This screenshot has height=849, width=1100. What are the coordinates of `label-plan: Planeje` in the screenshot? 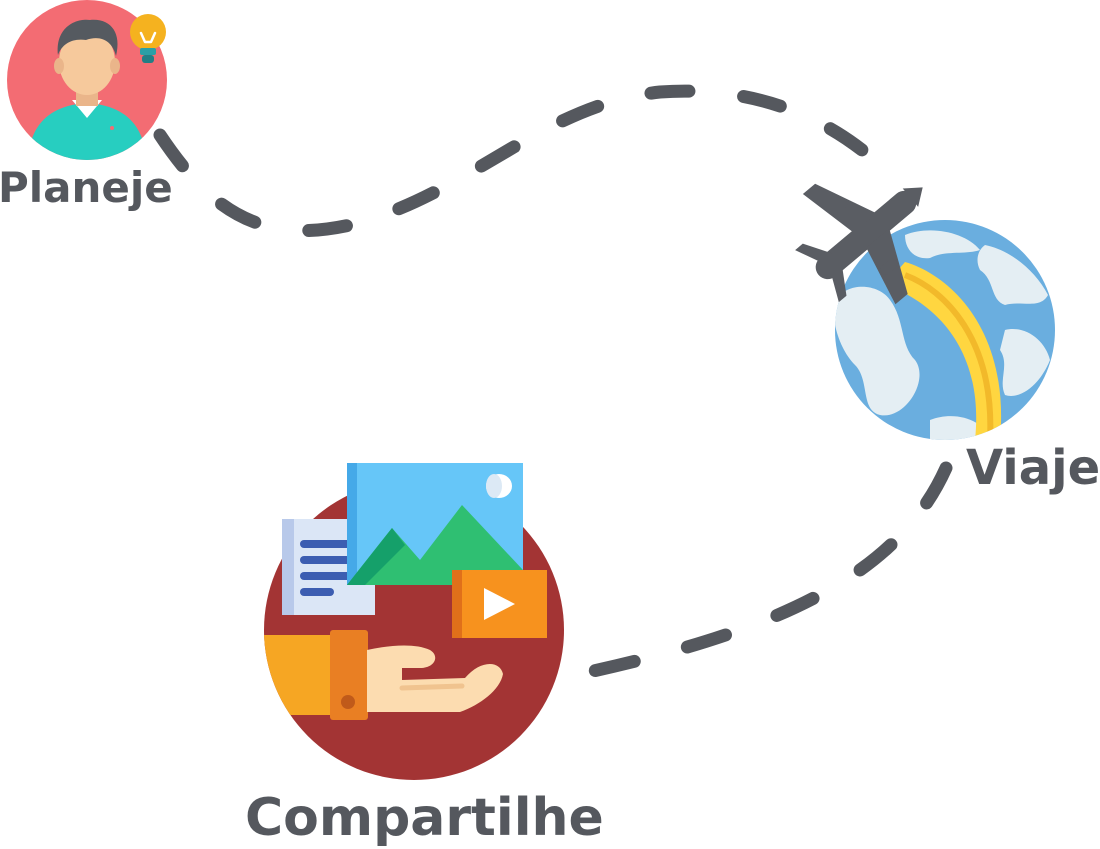 It's located at (86, 187).